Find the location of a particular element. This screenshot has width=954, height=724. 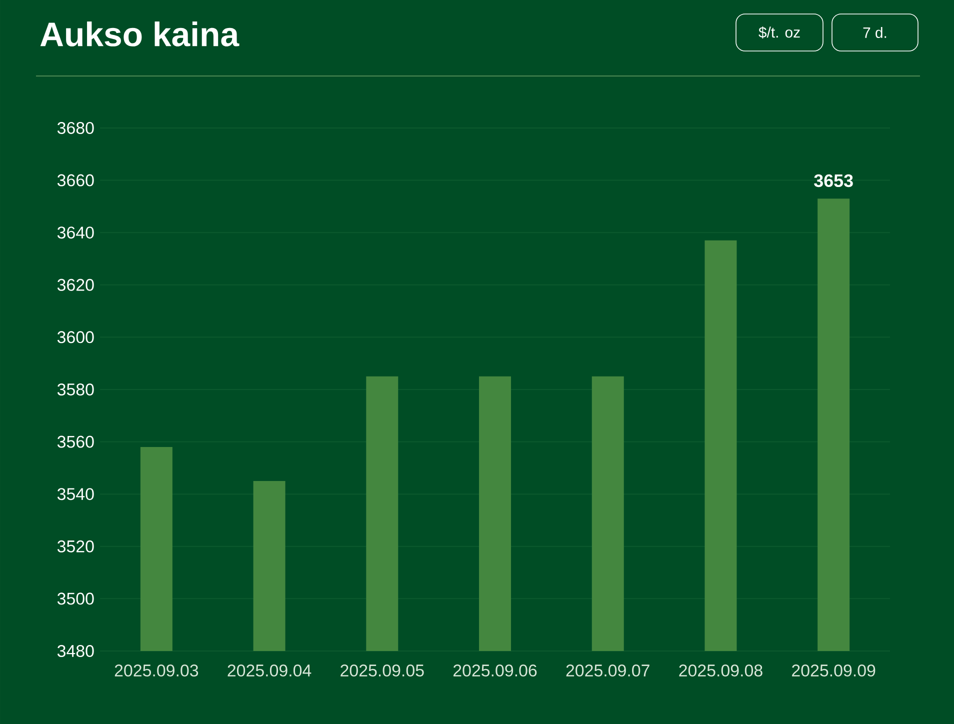

x-tick-label: 2025.09.03 is located at coordinates (156, 670).